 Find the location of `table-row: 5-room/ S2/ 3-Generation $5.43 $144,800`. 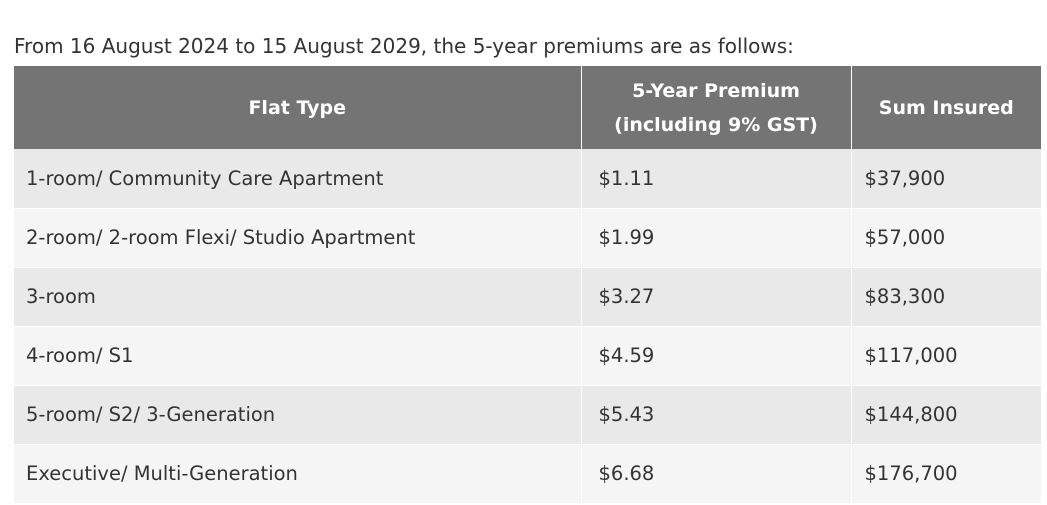

table-row: 5-room/ S2/ 3-Generation $5.43 $144,800 is located at coordinates (527, 414).